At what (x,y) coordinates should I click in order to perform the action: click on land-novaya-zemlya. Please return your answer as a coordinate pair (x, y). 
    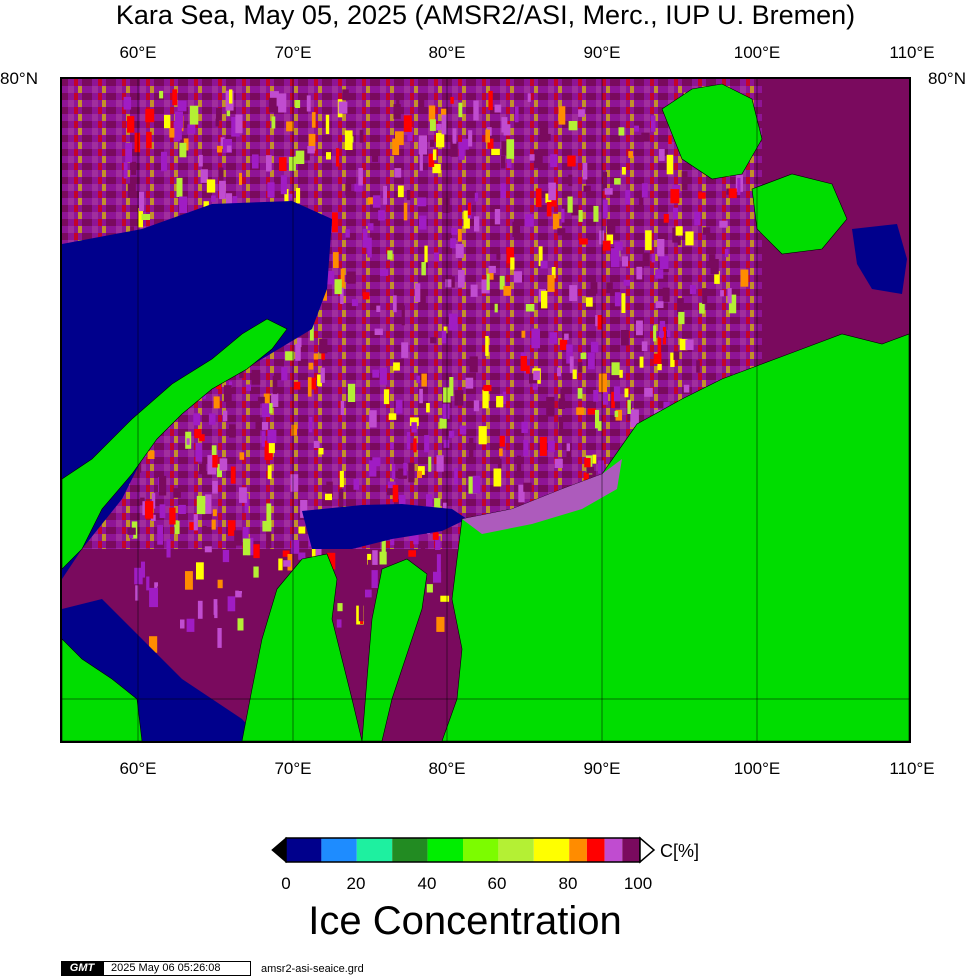
    Looking at the image, I should click on (175, 444).